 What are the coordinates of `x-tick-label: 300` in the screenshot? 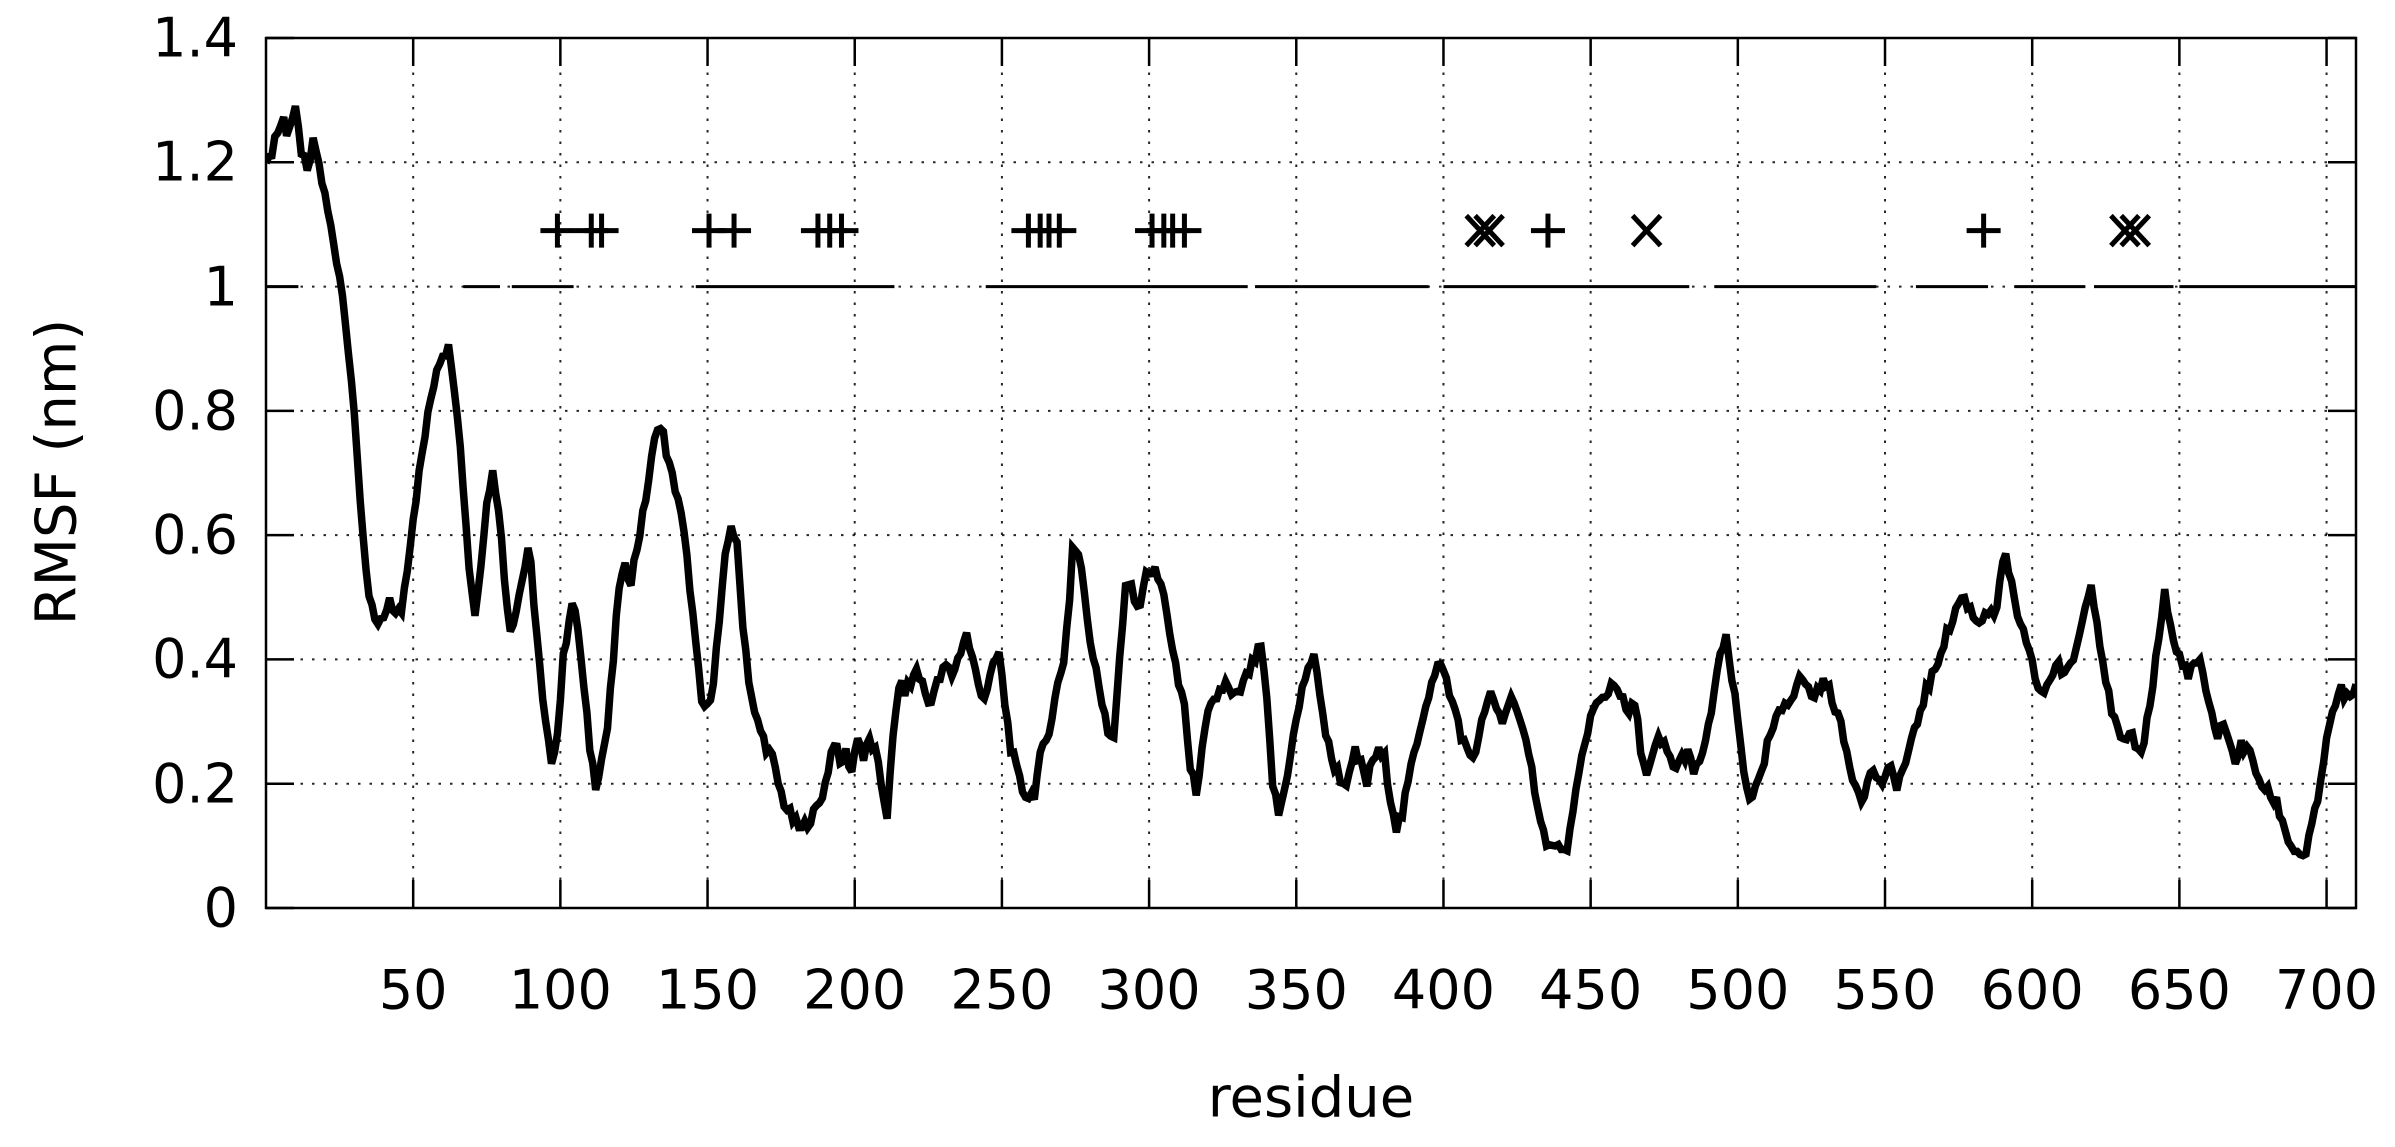 It's located at (1149, 990).